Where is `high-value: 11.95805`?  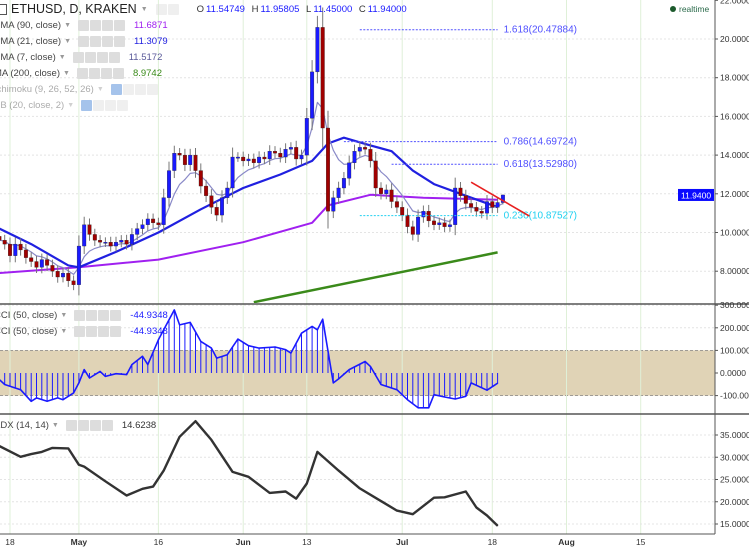
high-value: 11.95805 is located at coordinates (280, 9).